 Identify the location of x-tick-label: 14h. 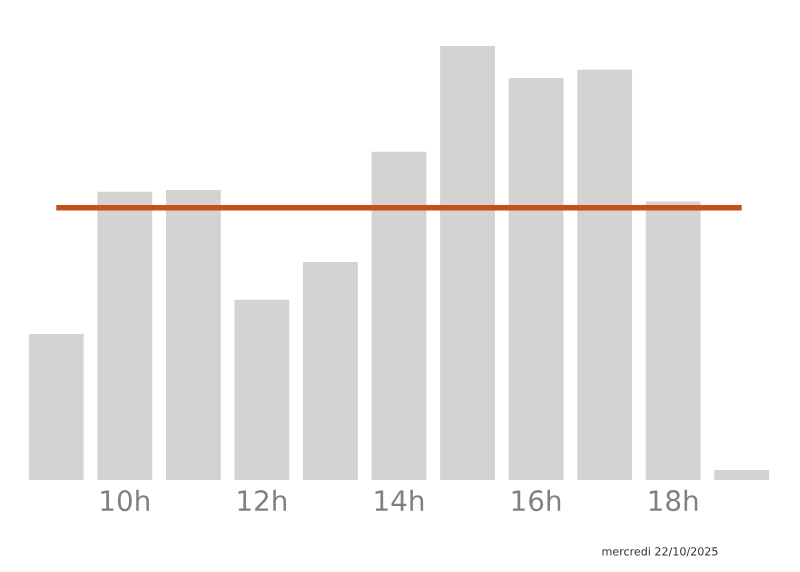
(399, 500).